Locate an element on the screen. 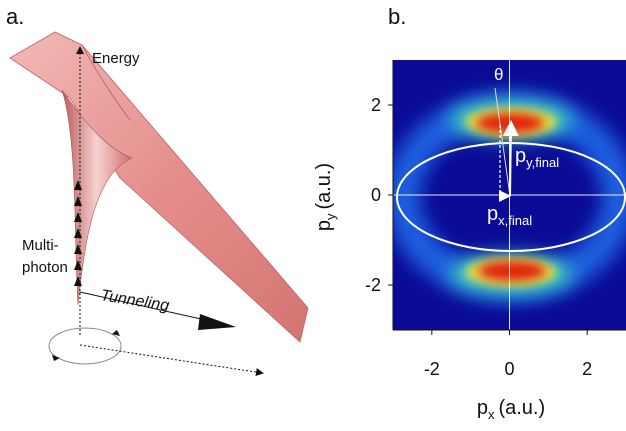 This screenshot has height=431, width=626. orbit-arrows is located at coordinates (86, 345).